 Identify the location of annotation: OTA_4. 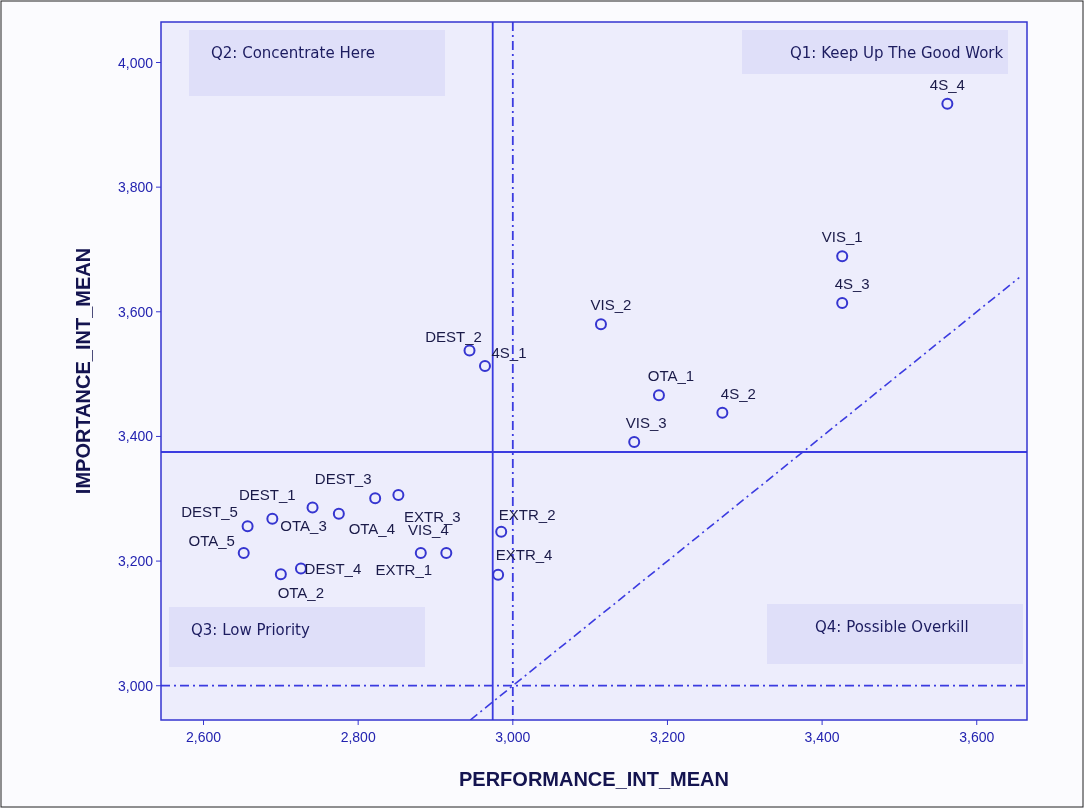
(372, 528).